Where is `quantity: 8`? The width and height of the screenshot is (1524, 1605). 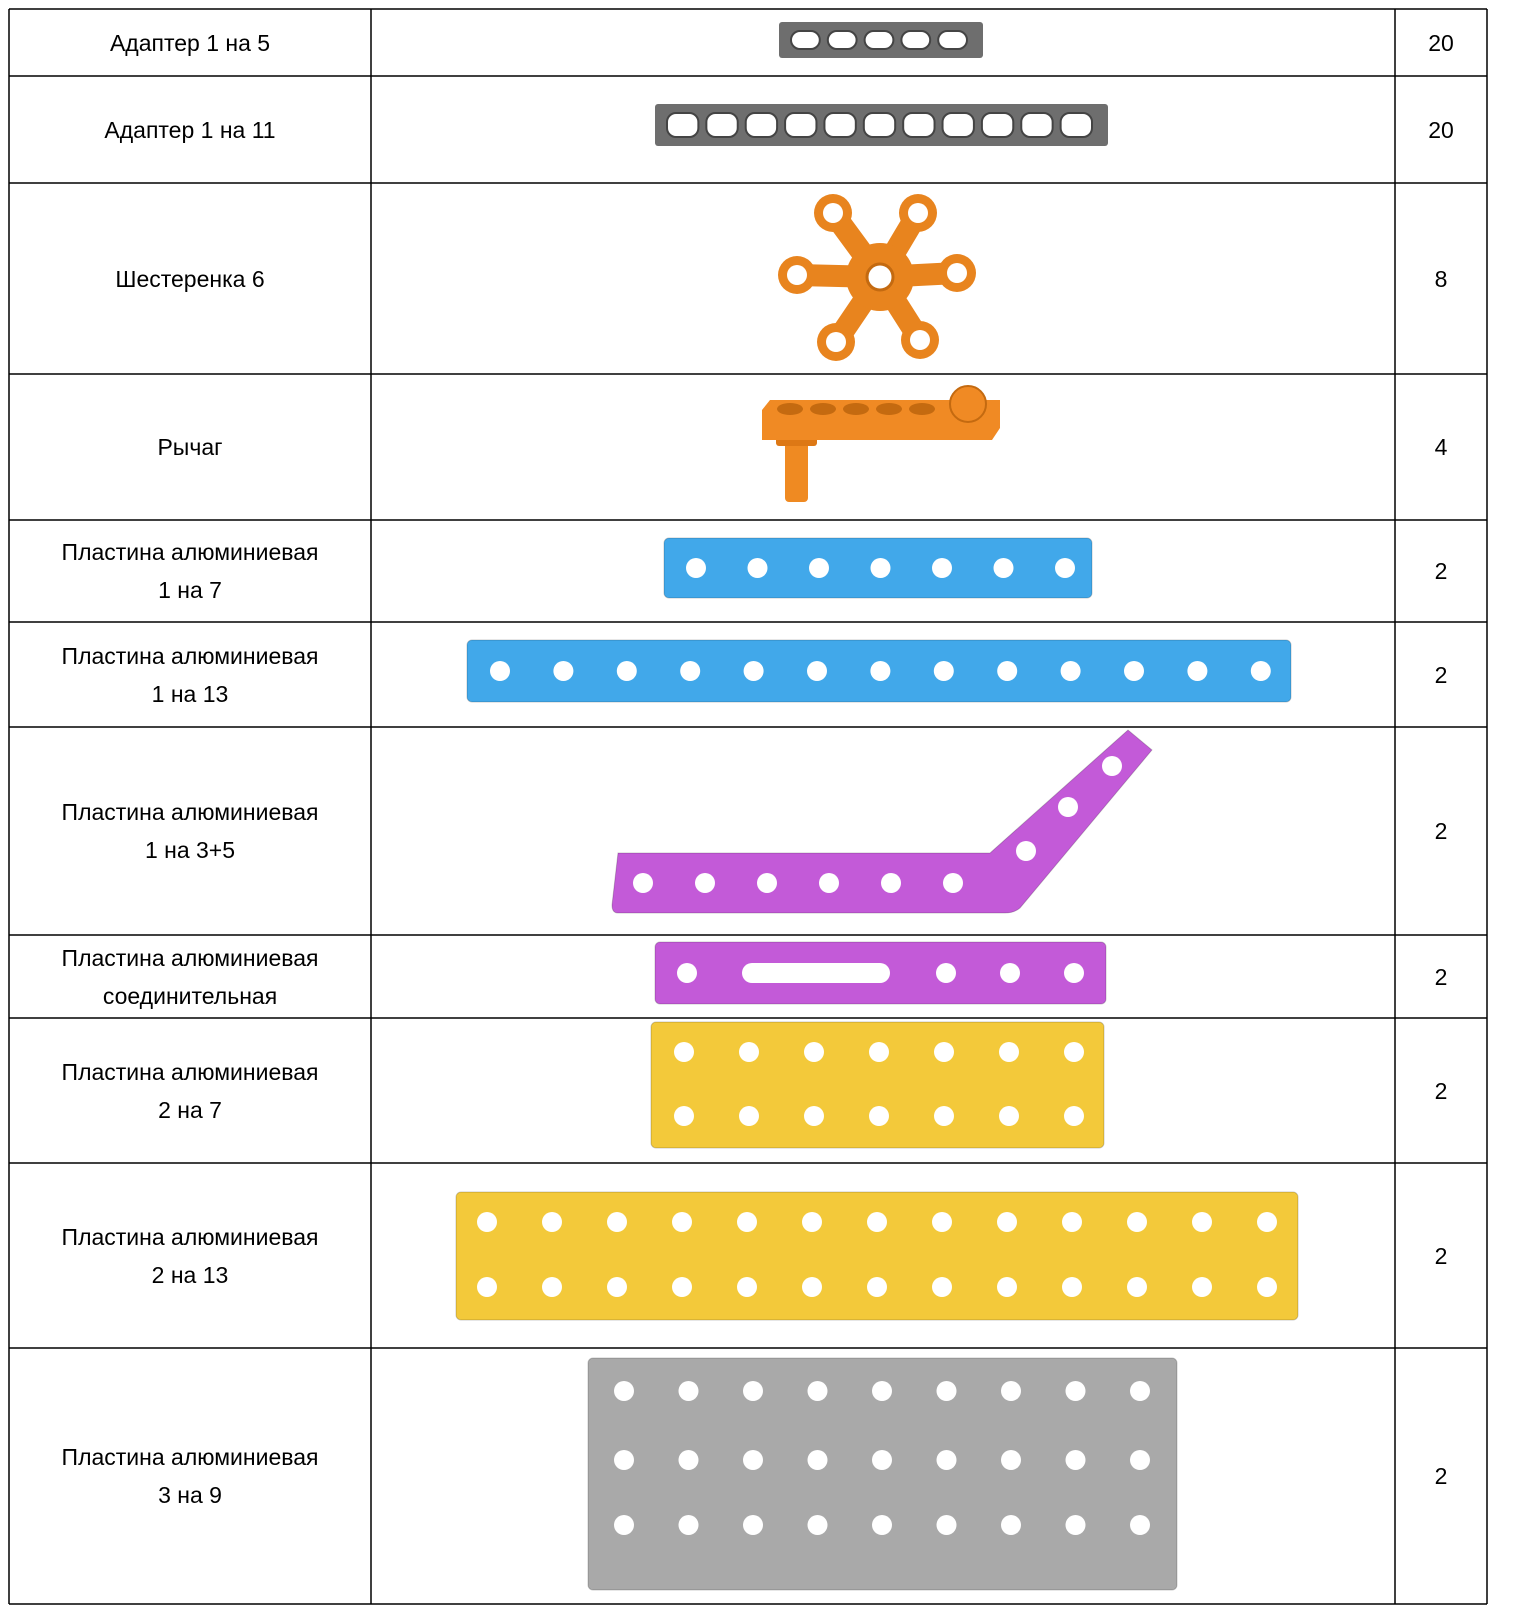
quantity: 8 is located at coordinates (1441, 278).